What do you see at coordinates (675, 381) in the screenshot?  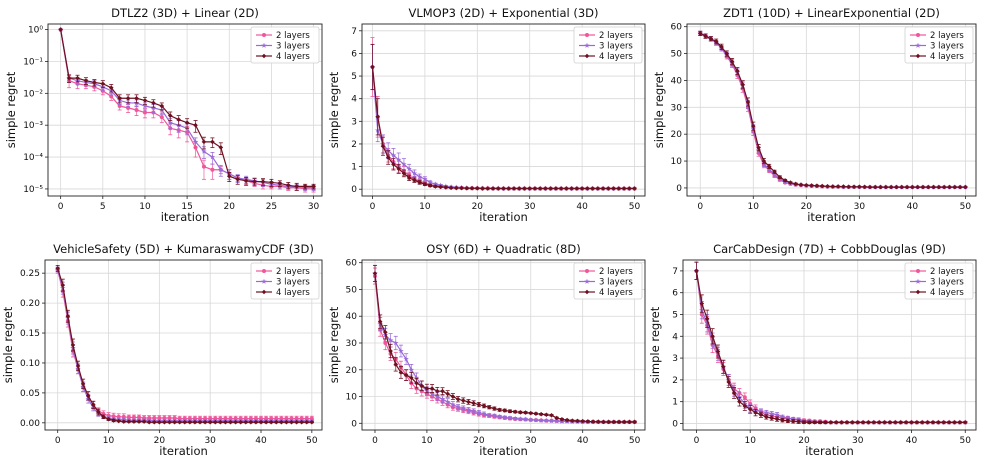 I see `y-tick-label: 2` at bounding box center [675, 381].